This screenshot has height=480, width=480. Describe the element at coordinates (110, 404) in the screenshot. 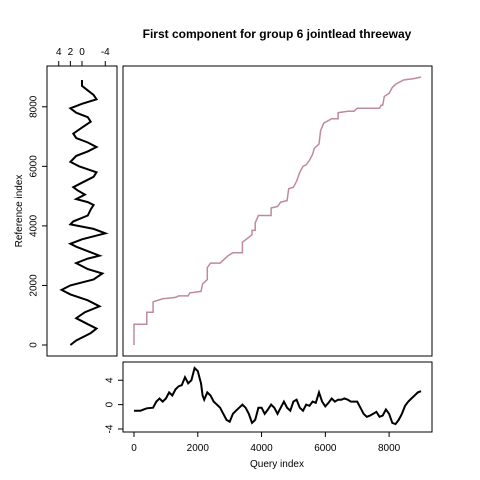

I see `query-y-tick-label: 0` at that location.